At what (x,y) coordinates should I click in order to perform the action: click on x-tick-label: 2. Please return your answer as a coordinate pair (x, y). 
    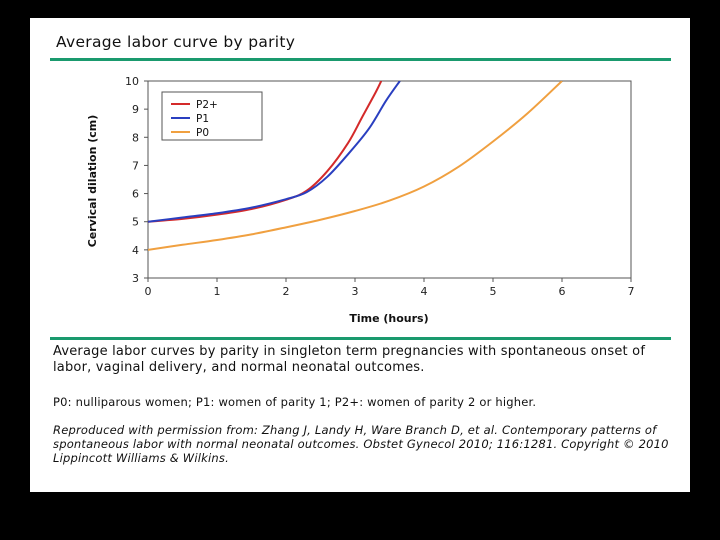
    Looking at the image, I should click on (286, 291).